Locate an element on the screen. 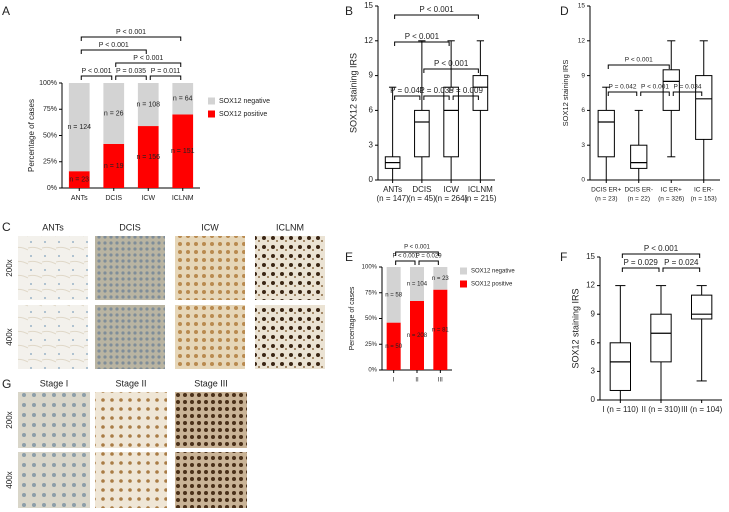 Image resolution: width=729 pixels, height=512 pixels. segment-label: n = 50 is located at coordinates (394, 347).